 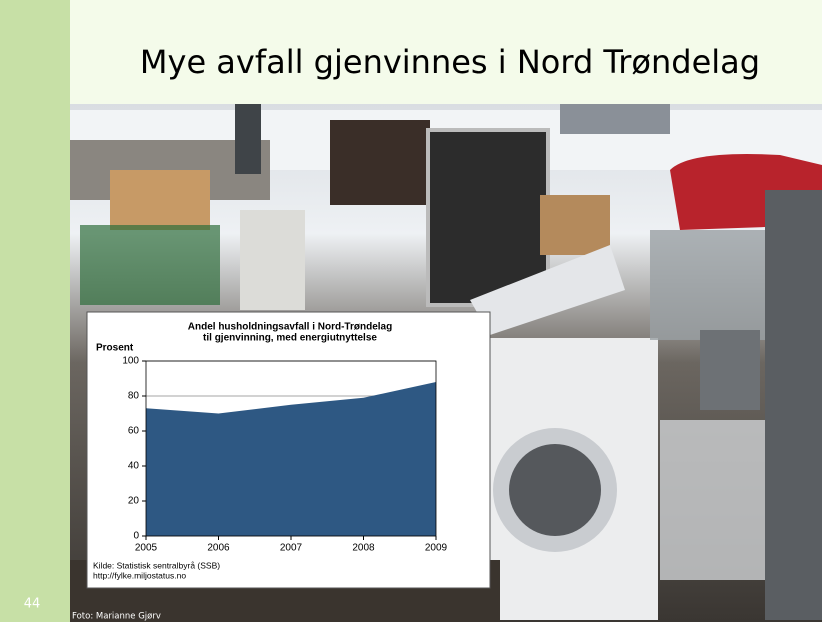 I want to click on chart-title: til gjenvinning, med energiutnyttelse, so click(x=290, y=338).